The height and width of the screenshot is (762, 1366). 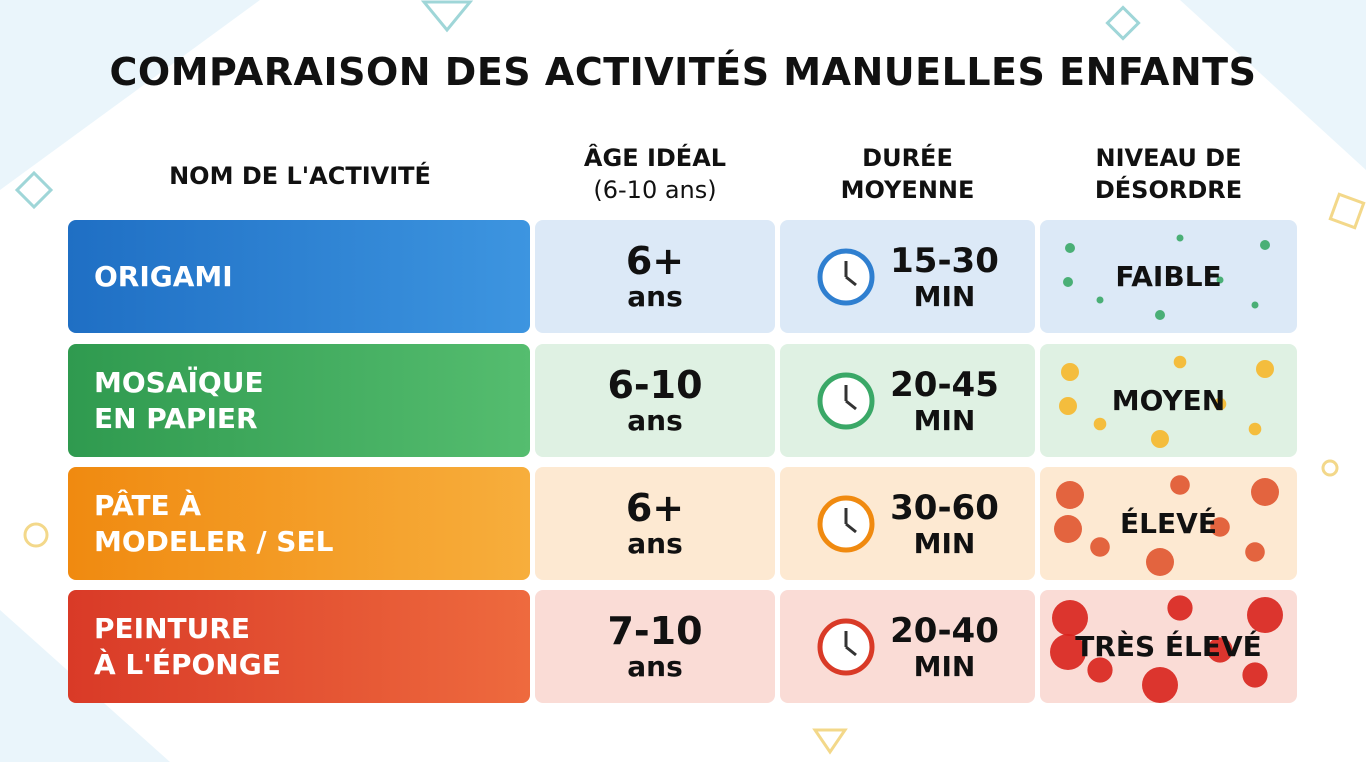 I want to click on mess-level: TRÈS ÉLEVÉ, so click(x=1168, y=646).